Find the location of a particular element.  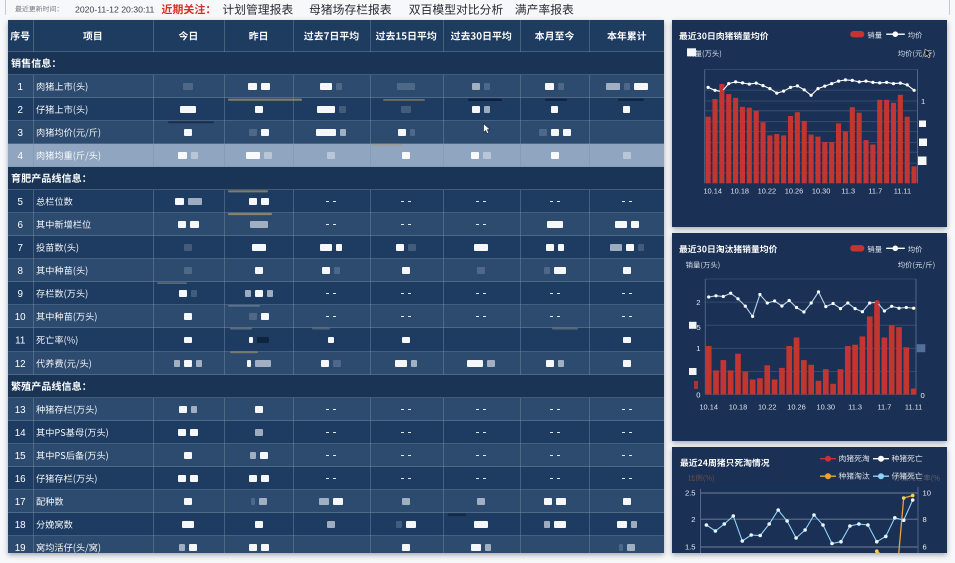

svg-text: 14 is located at coordinates (20, 433).